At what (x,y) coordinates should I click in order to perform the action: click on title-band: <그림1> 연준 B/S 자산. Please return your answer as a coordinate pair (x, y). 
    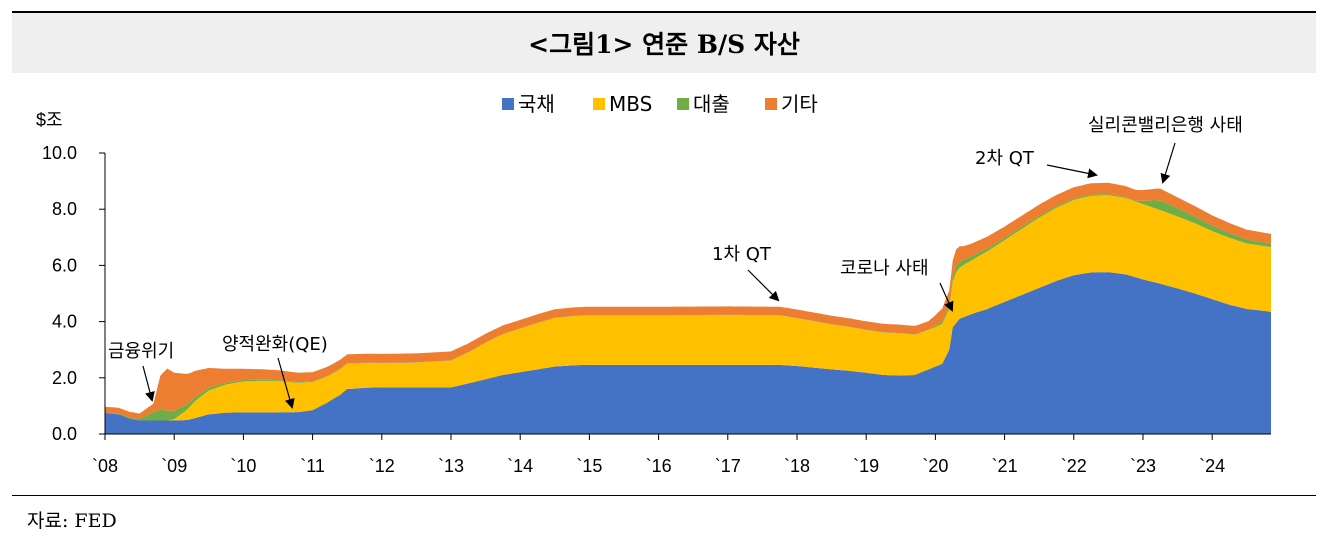
    Looking at the image, I should click on (664, 43).